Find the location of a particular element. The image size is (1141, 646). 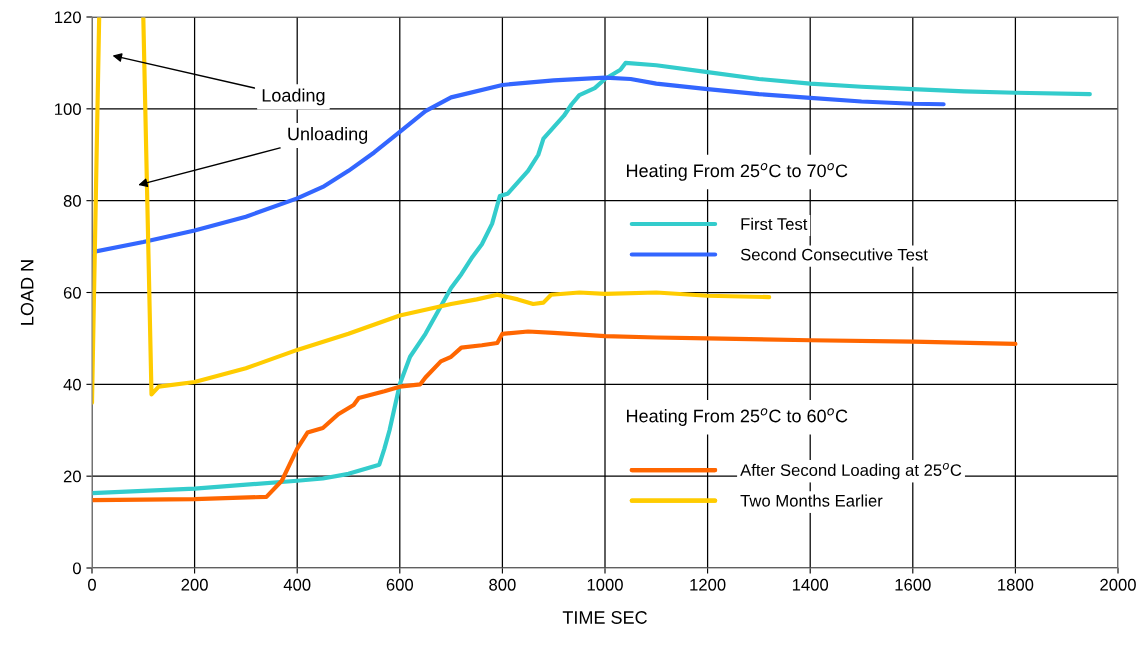

y-tick-label: 80 is located at coordinates (72, 201).